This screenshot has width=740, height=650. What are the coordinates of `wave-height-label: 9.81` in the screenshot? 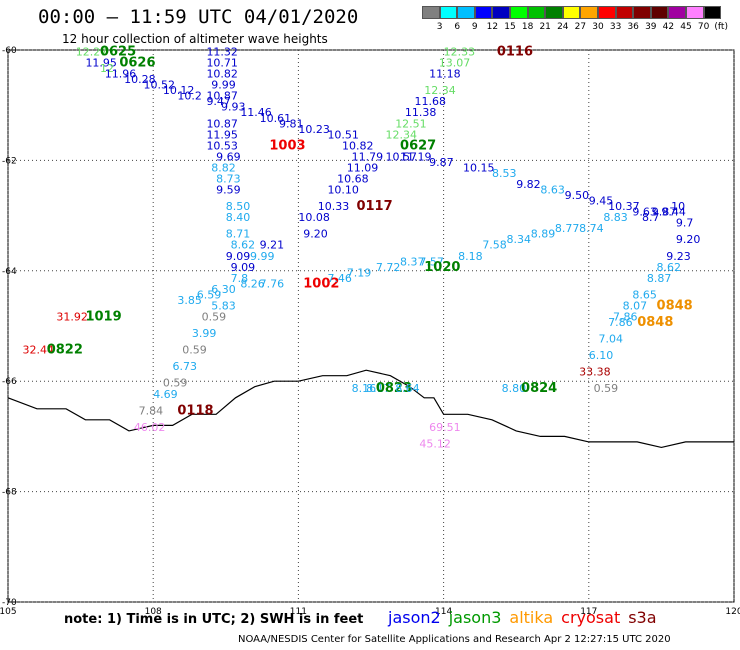 It's located at (291, 123).